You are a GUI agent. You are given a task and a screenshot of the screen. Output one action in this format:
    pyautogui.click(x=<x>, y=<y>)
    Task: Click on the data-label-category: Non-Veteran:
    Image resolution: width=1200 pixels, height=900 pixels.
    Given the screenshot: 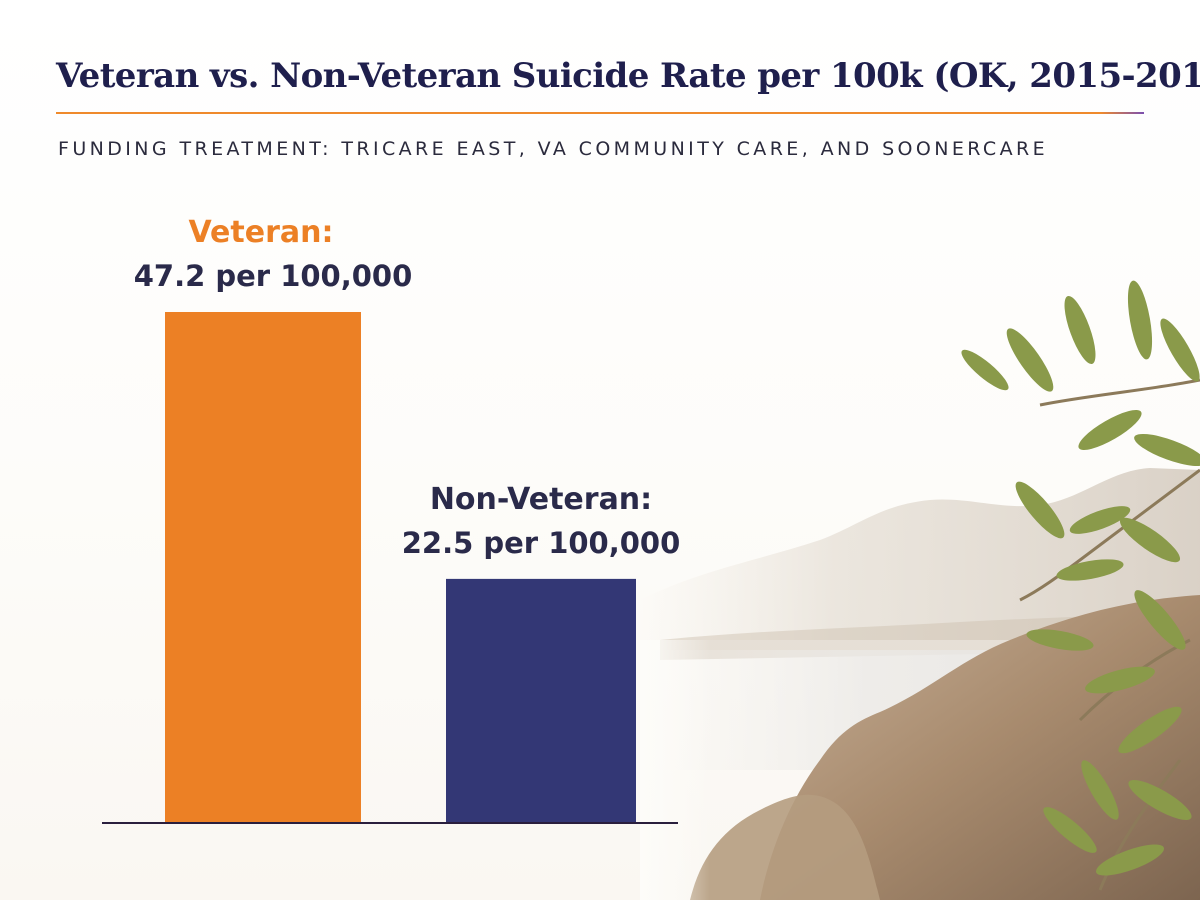 What is the action you would take?
    pyautogui.click(x=541, y=499)
    